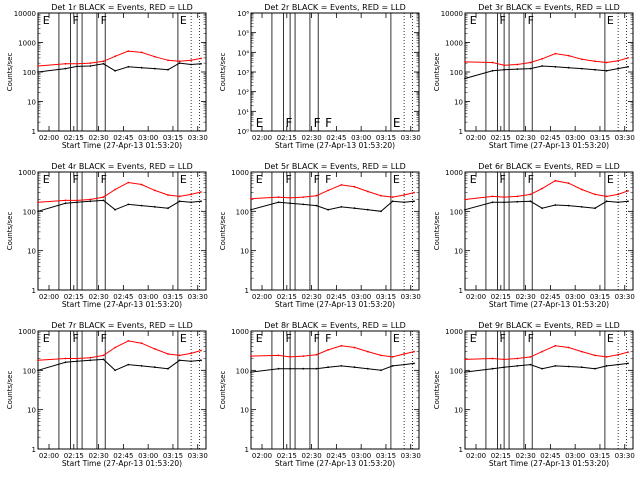 The image size is (640, 480). What do you see at coordinates (25, 14) in the screenshot?
I see `y-tick-label: 10000` at bounding box center [25, 14].